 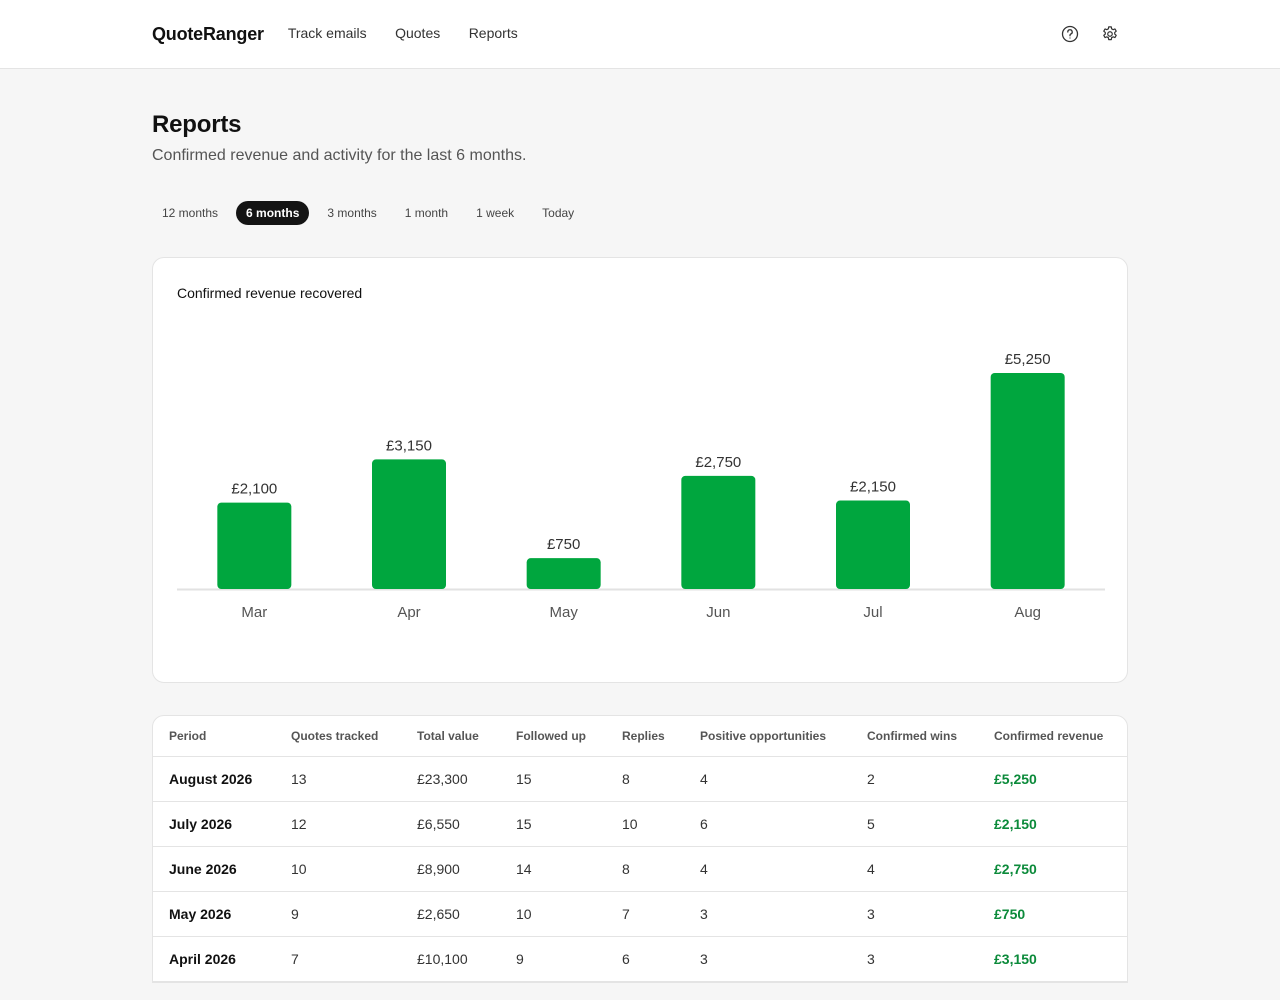 I want to click on chart-bar-jun, so click(x=718, y=532).